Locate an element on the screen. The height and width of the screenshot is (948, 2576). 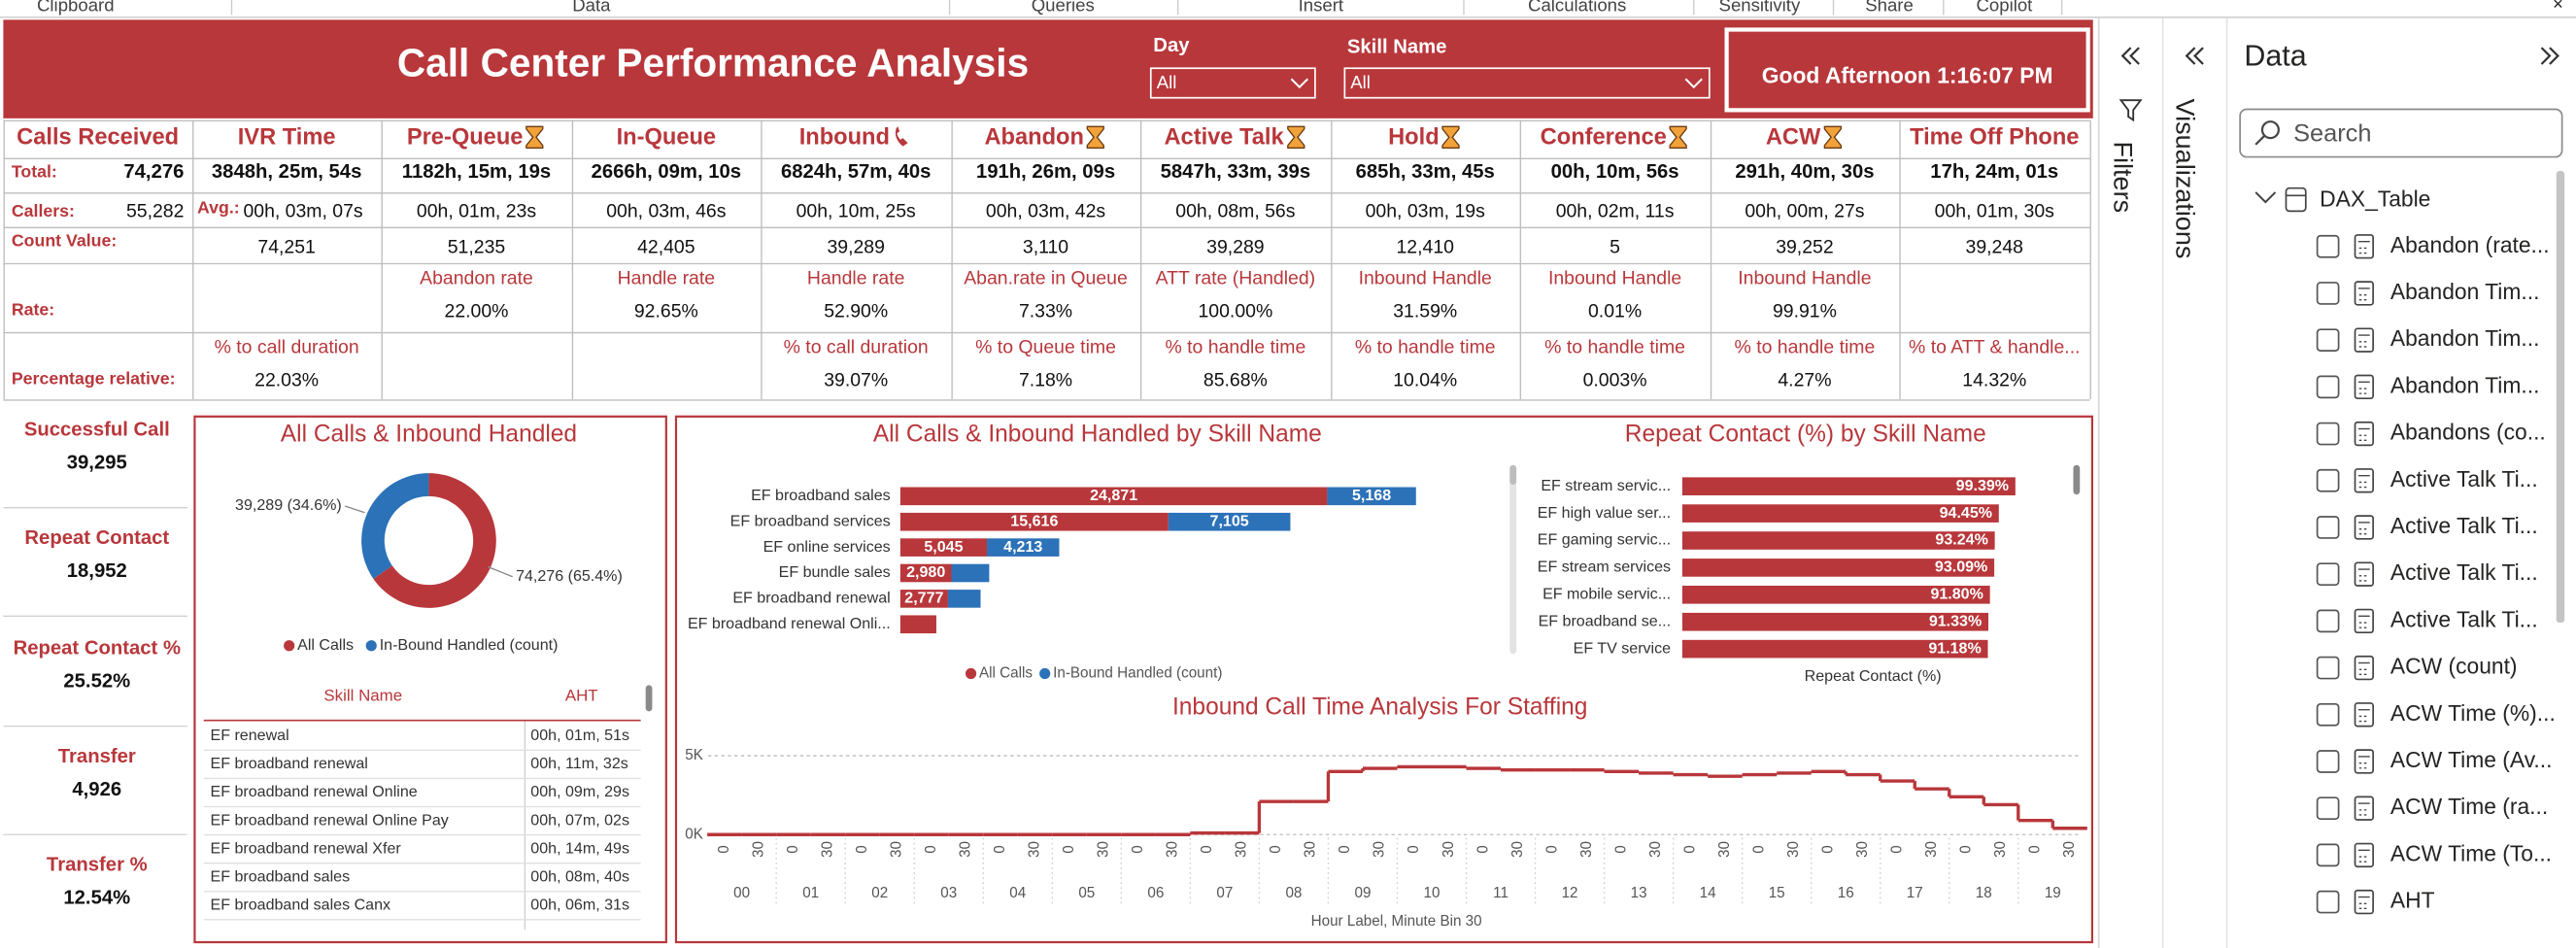
data-label: 91.18% is located at coordinates (1954, 648).